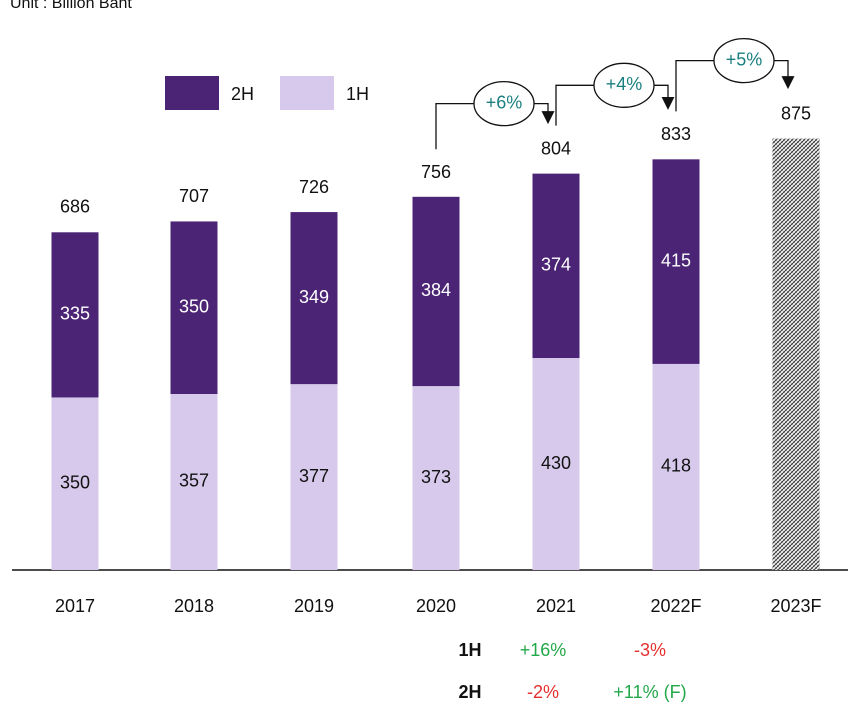  What do you see at coordinates (436, 606) in the screenshot?
I see `x-tick-label: 2020` at bounding box center [436, 606].